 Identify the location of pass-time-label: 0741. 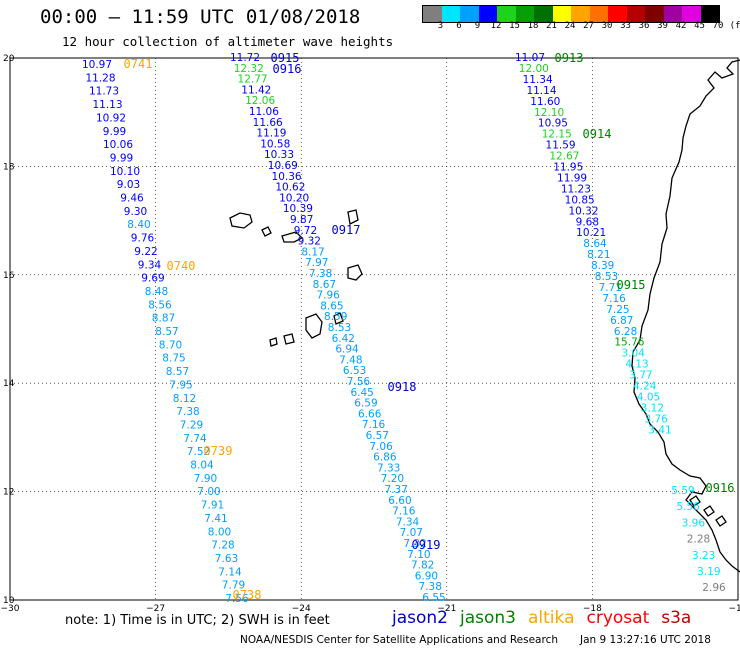
(138, 64).